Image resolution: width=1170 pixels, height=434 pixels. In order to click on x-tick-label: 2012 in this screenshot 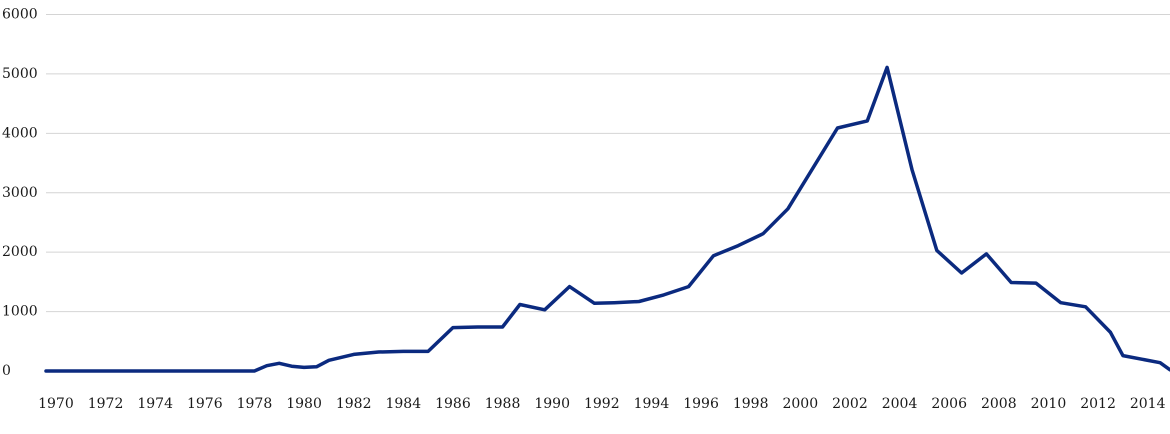, I will do `click(1098, 404)`.